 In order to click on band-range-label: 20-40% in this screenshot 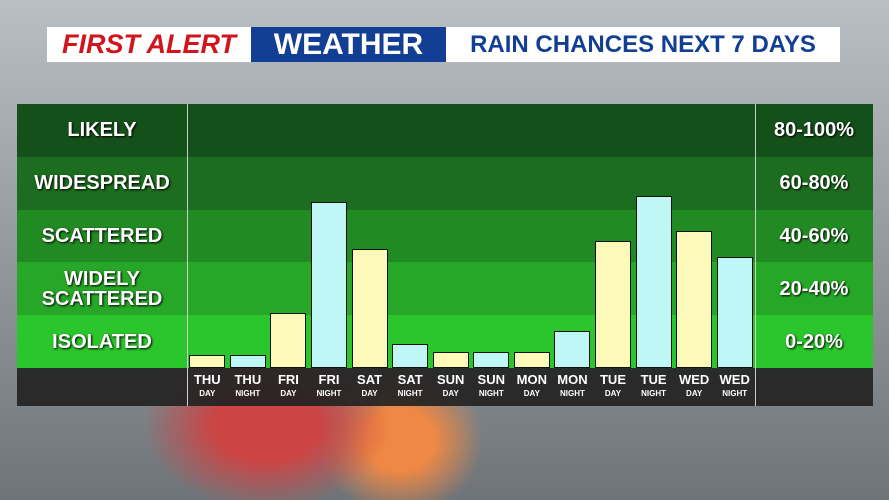, I will do `click(814, 288)`.